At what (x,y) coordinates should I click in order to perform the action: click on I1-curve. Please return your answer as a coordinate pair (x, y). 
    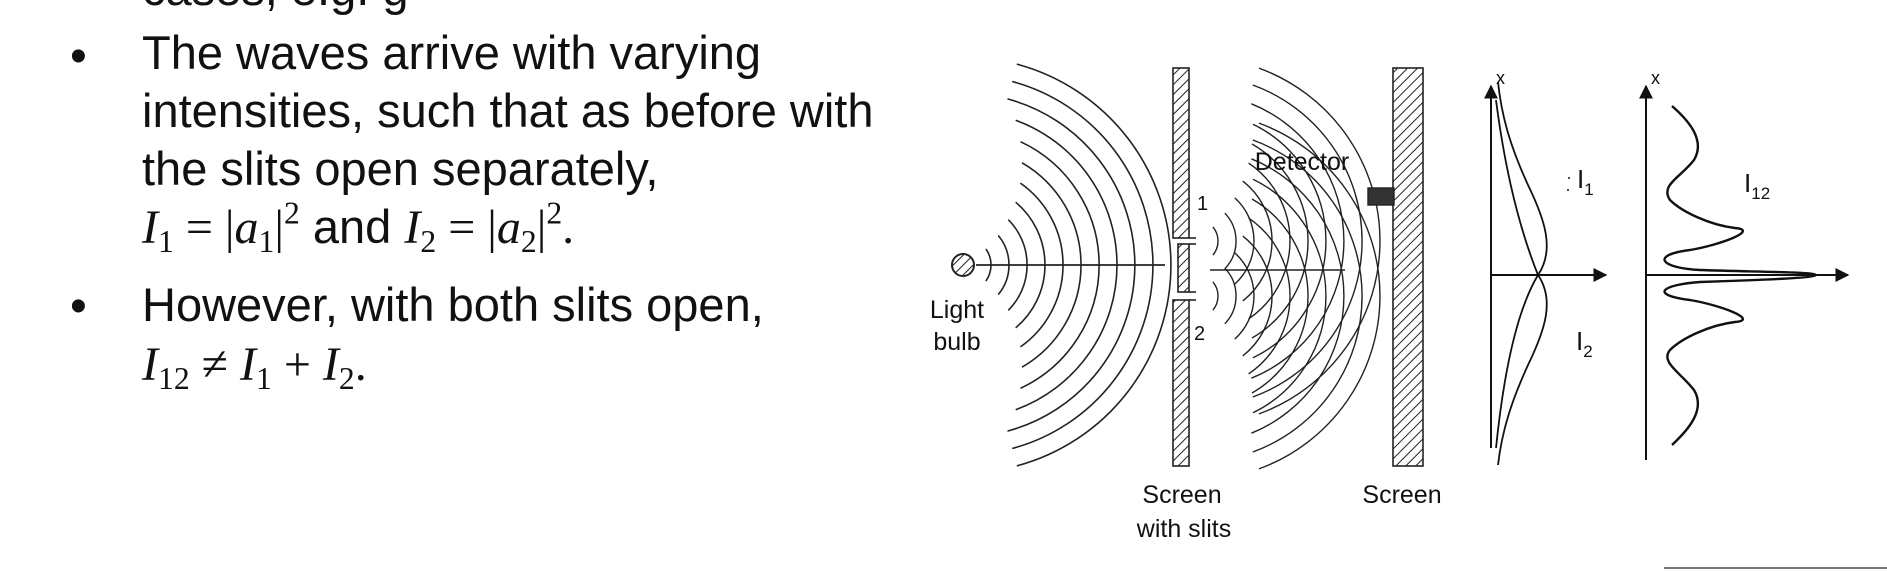
    Looking at the image, I should click on (1521, 265).